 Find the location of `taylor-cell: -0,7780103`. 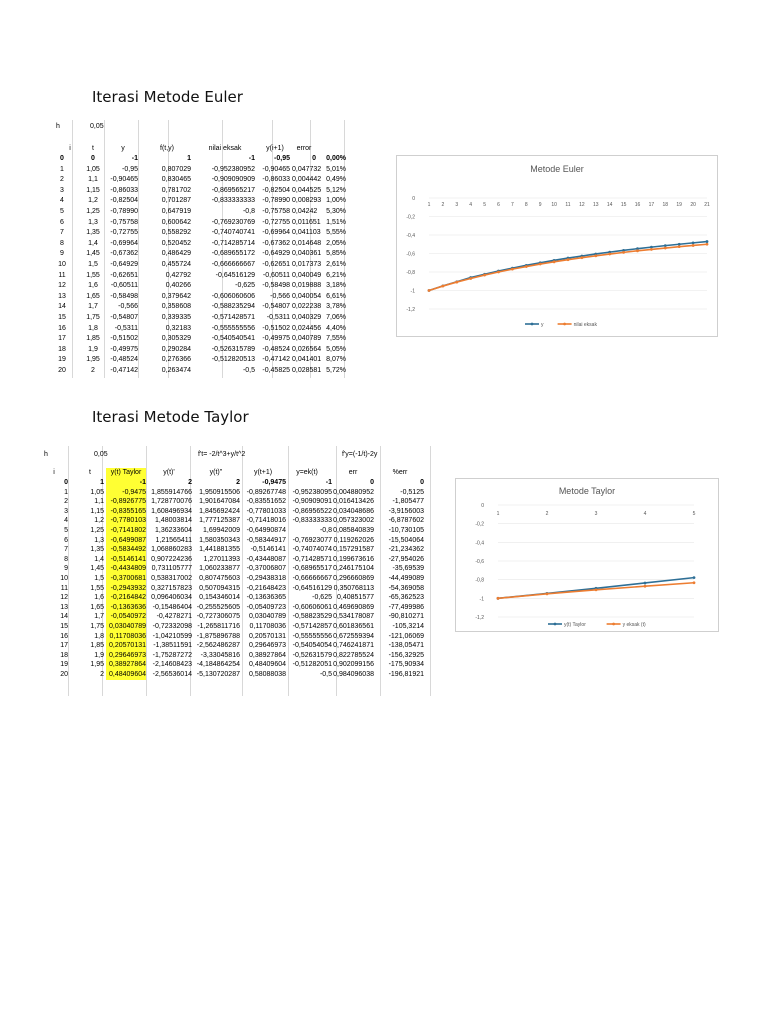

taylor-cell: -0,7780103 is located at coordinates (128, 521).